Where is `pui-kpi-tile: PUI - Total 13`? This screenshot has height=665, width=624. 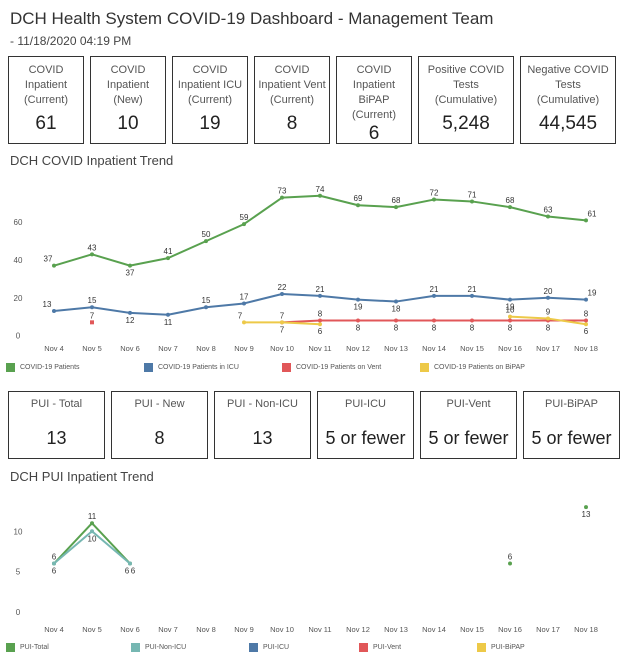
pui-kpi-tile: PUI - Total 13 is located at coordinates (56, 425).